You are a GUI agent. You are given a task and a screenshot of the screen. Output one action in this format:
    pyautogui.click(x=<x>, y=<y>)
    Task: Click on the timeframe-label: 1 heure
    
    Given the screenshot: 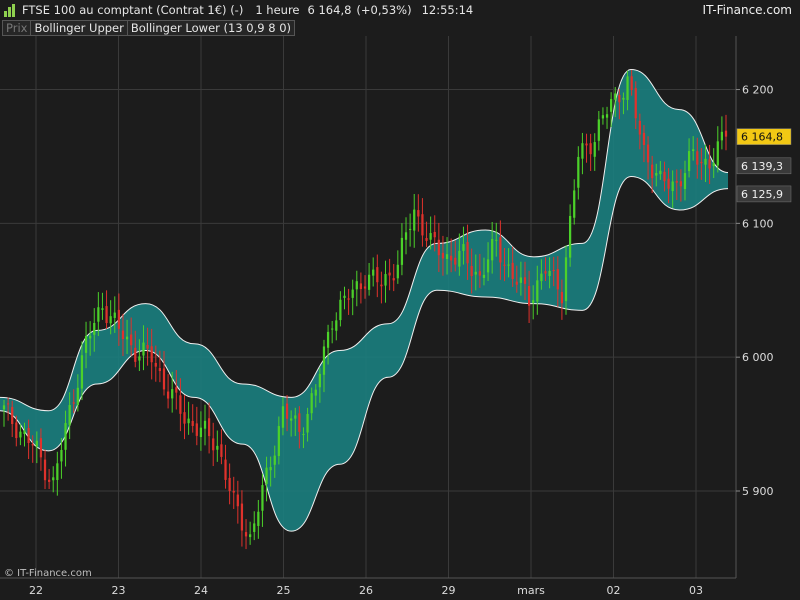 What is the action you would take?
    pyautogui.click(x=277, y=10)
    